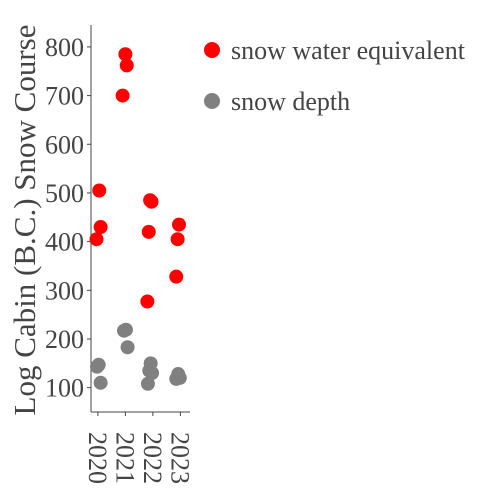 This screenshot has width=500, height=500. I want to click on y-tick-label: 300, so click(64, 290).